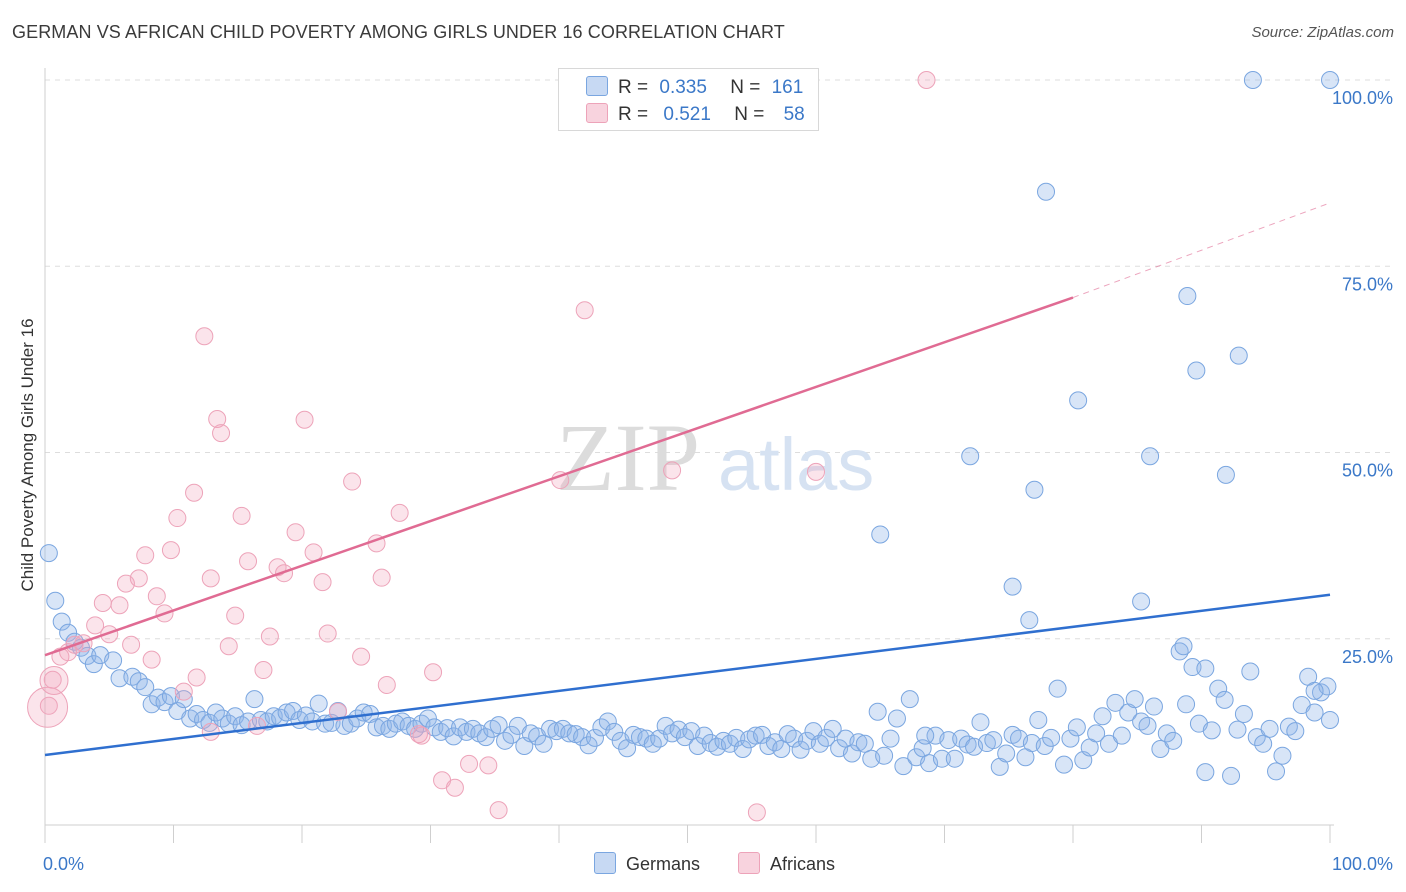  I want to click on legend-n-label: N =, so click(745, 87).